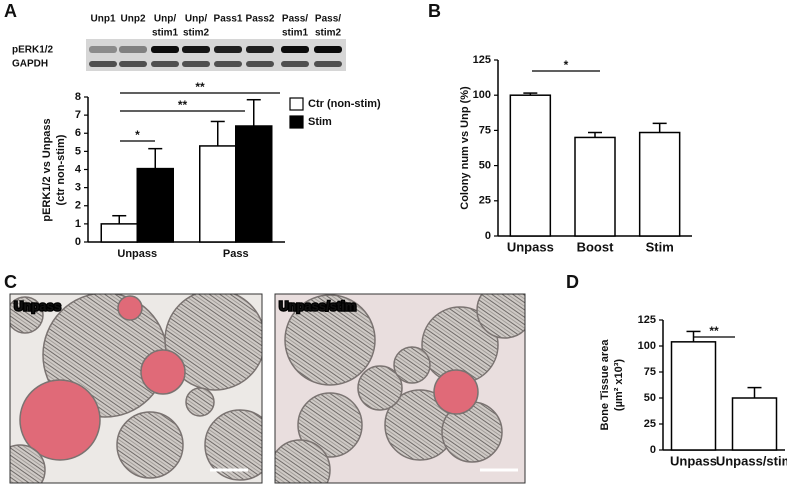  I want to click on y-tick-label: 8, so click(78, 97).